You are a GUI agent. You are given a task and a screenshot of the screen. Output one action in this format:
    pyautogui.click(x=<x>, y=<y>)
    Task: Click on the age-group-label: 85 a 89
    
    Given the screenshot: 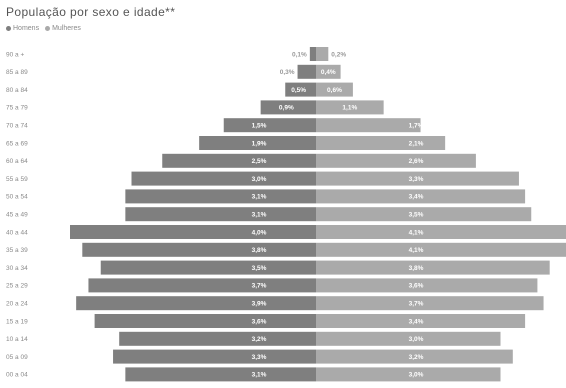 What is the action you would take?
    pyautogui.click(x=17, y=72)
    